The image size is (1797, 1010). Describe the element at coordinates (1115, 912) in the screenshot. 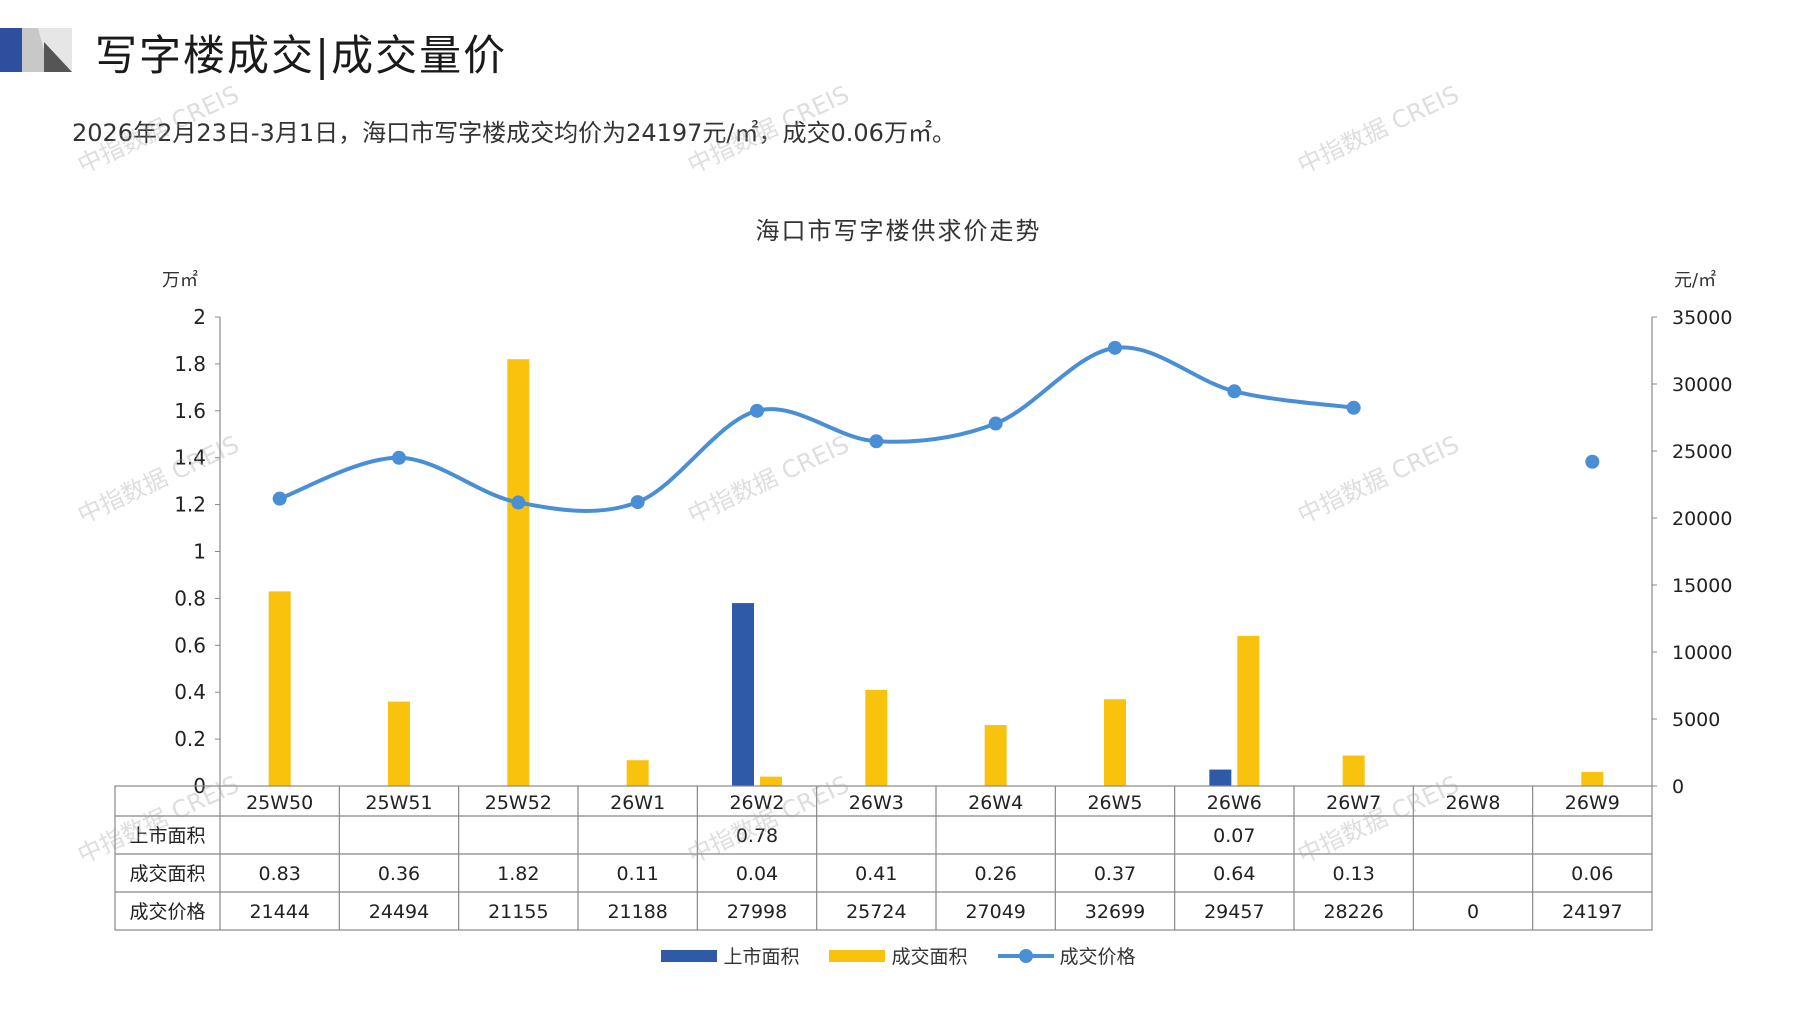

I see `table-cell: 32699` at that location.